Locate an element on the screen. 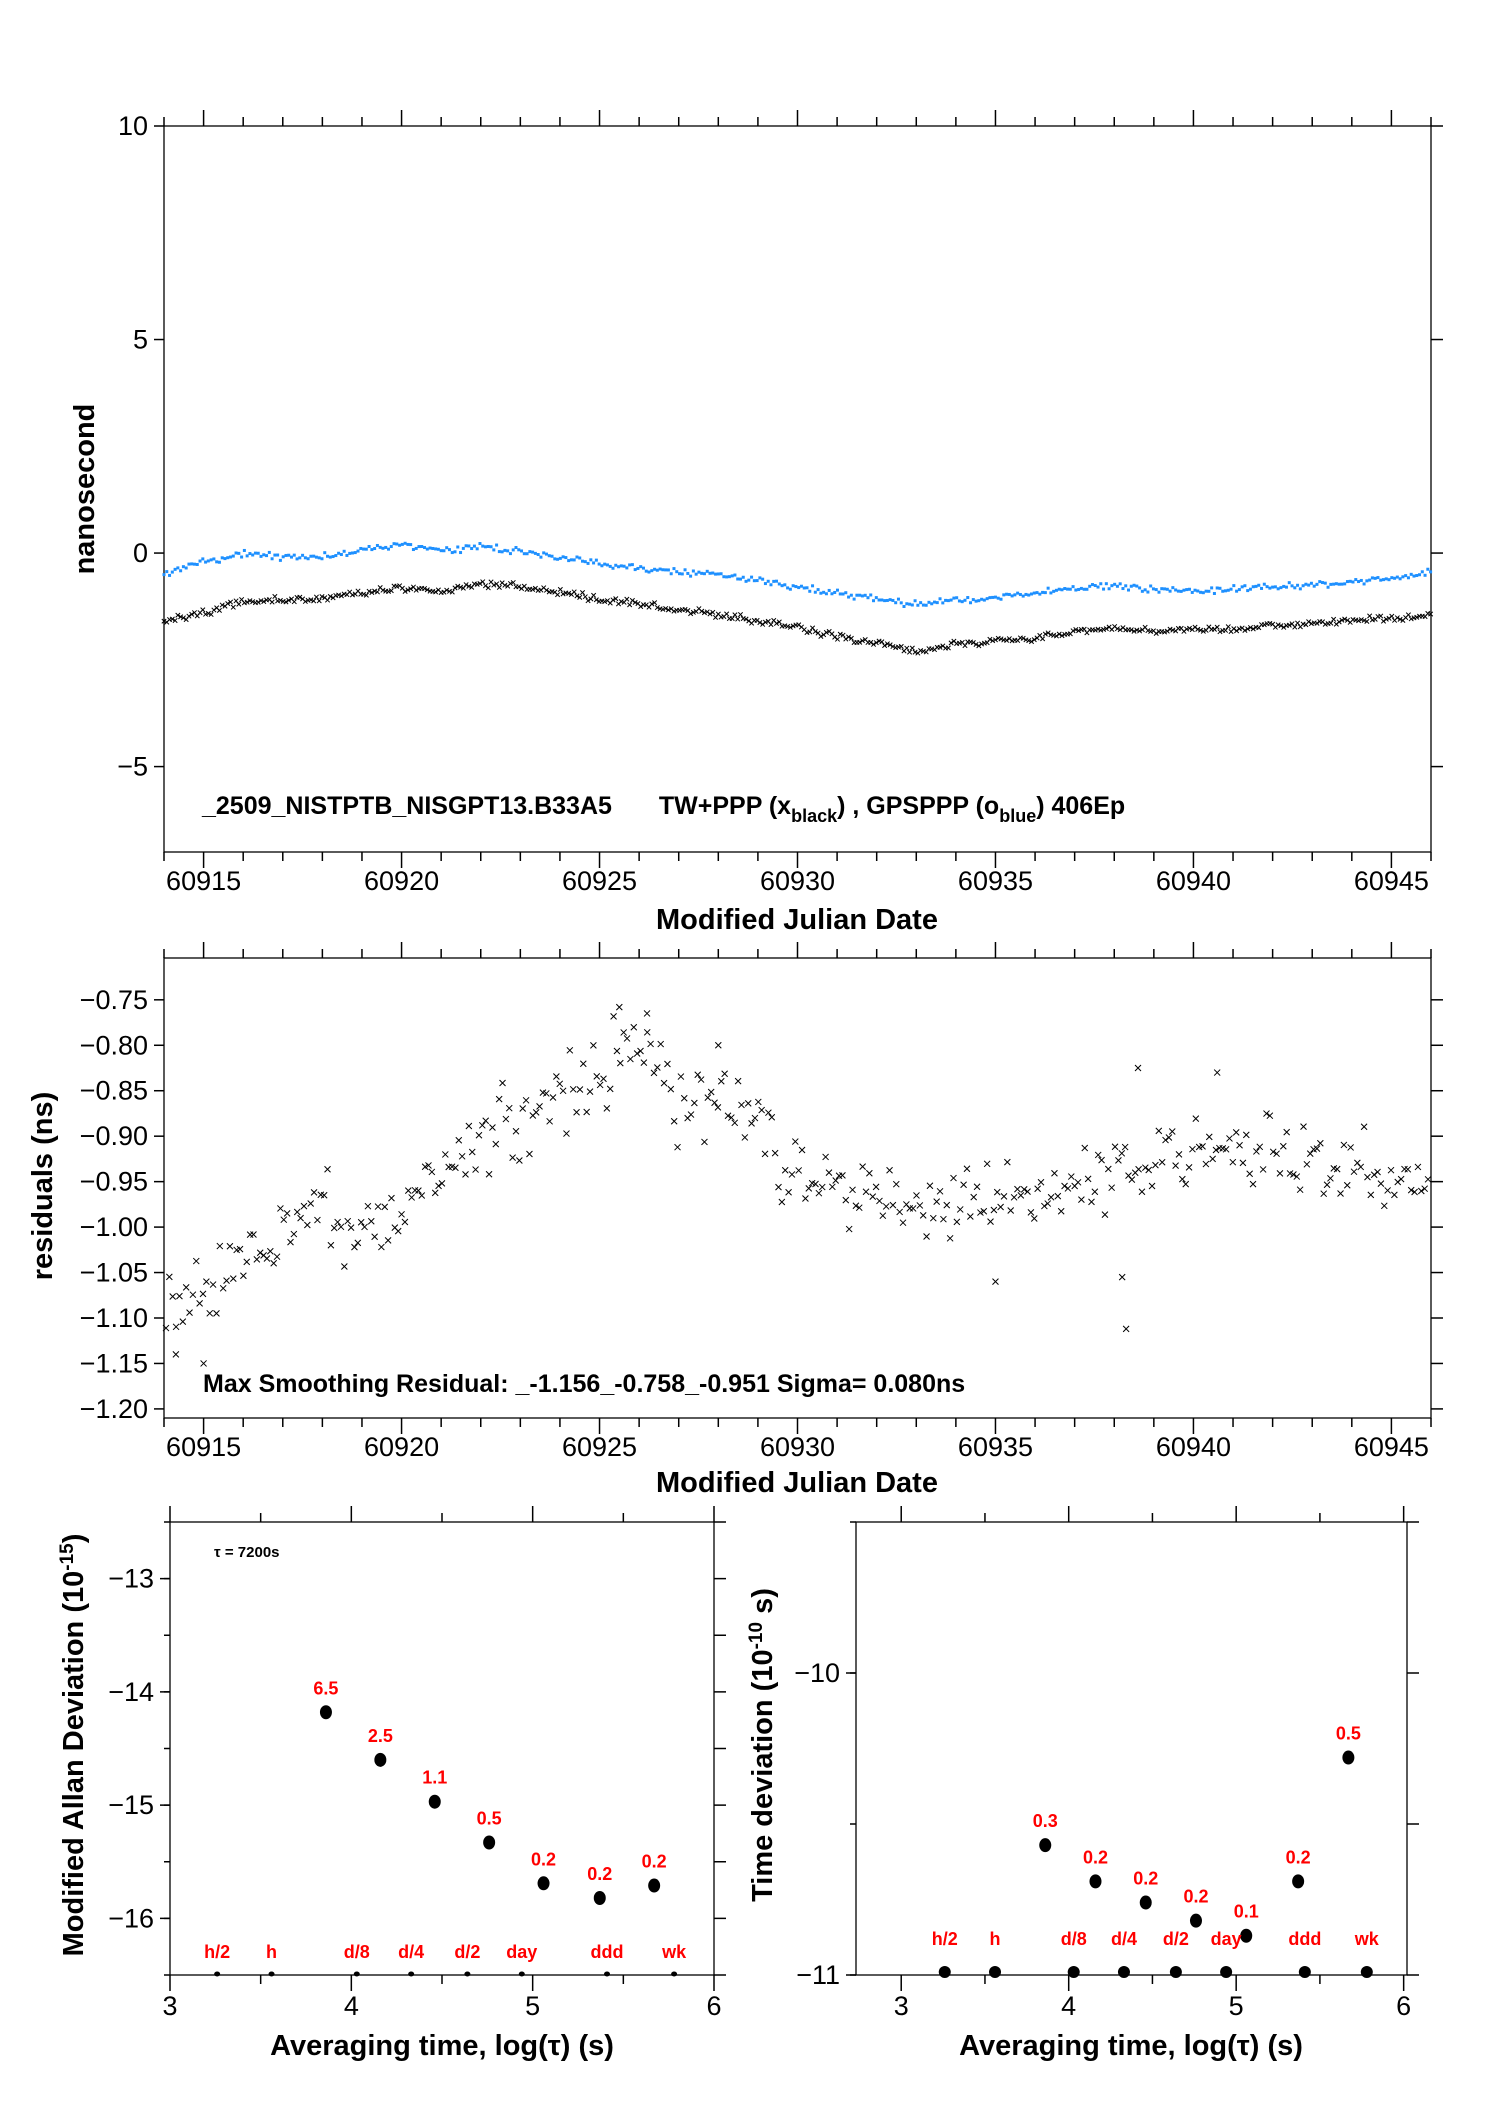 The width and height of the screenshot is (1488, 2105). residuals-xtick-label: 60930 is located at coordinates (797, 1447).